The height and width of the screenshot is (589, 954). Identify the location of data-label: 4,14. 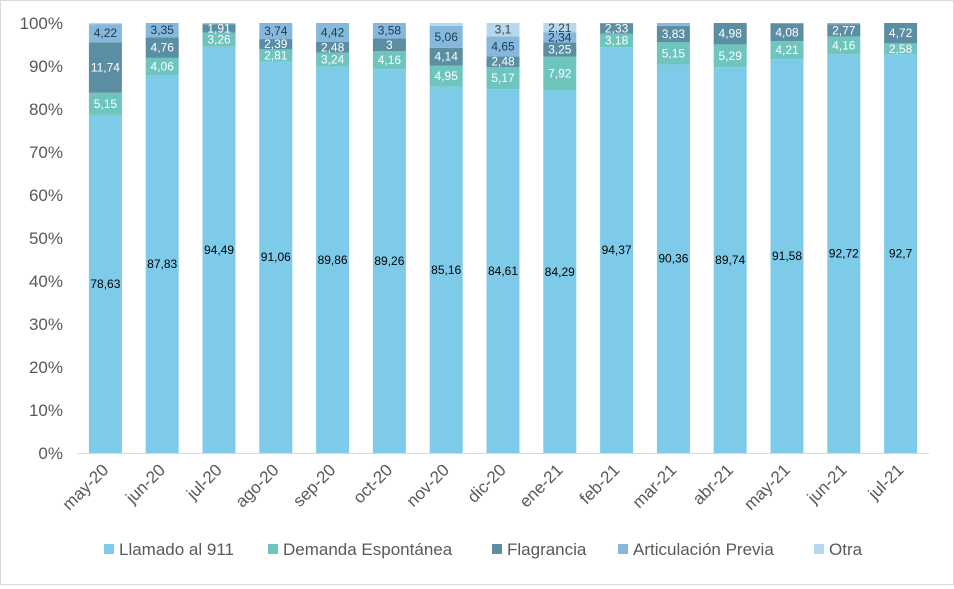
(447, 57).